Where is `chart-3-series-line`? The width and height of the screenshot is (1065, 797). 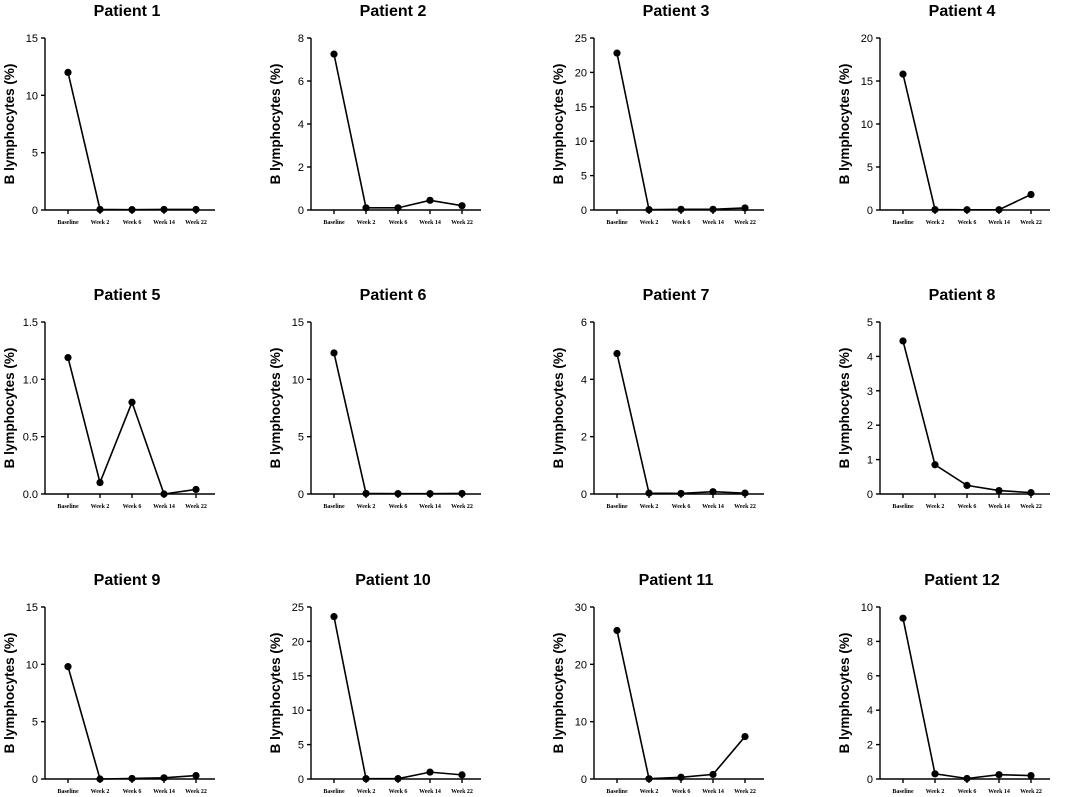 chart-3-series-line is located at coordinates (681, 131).